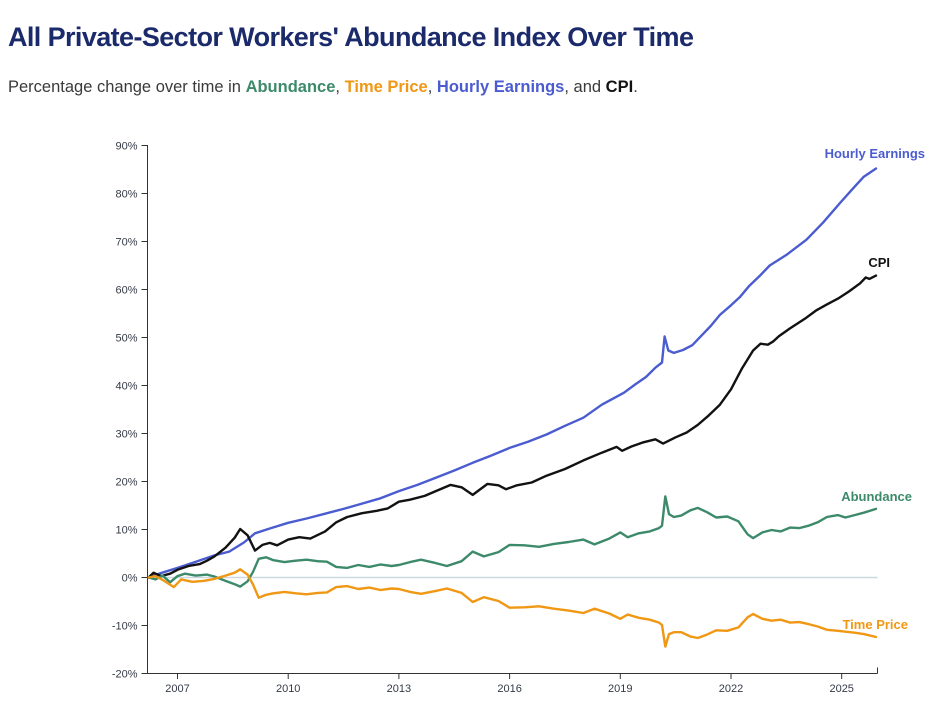 This screenshot has width=945, height=706. I want to click on y-axis-tick-label: -20%, so click(125, 675).